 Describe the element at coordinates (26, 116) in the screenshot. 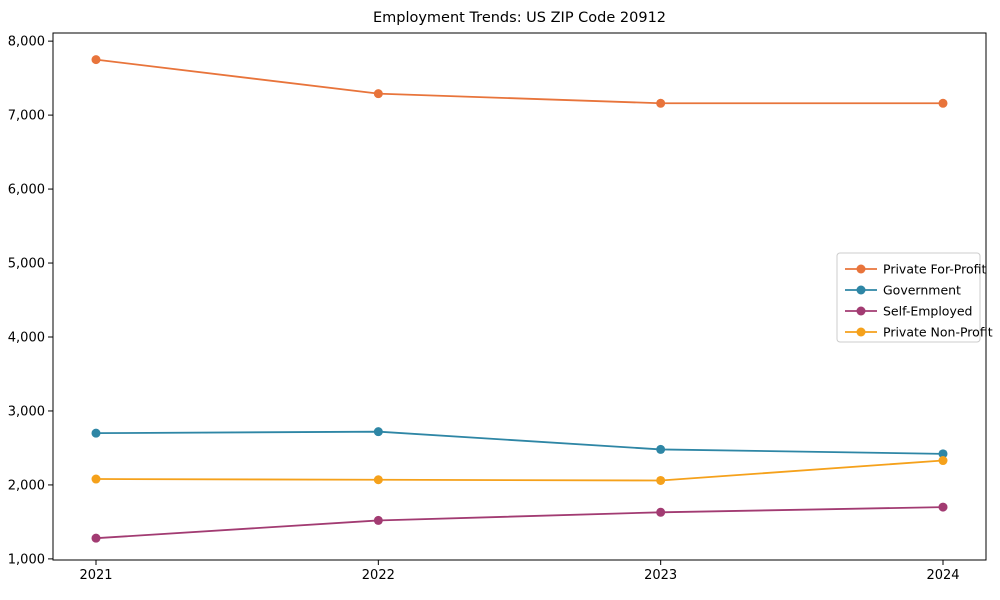

I see `y-axis-tick-label: 7,000` at that location.